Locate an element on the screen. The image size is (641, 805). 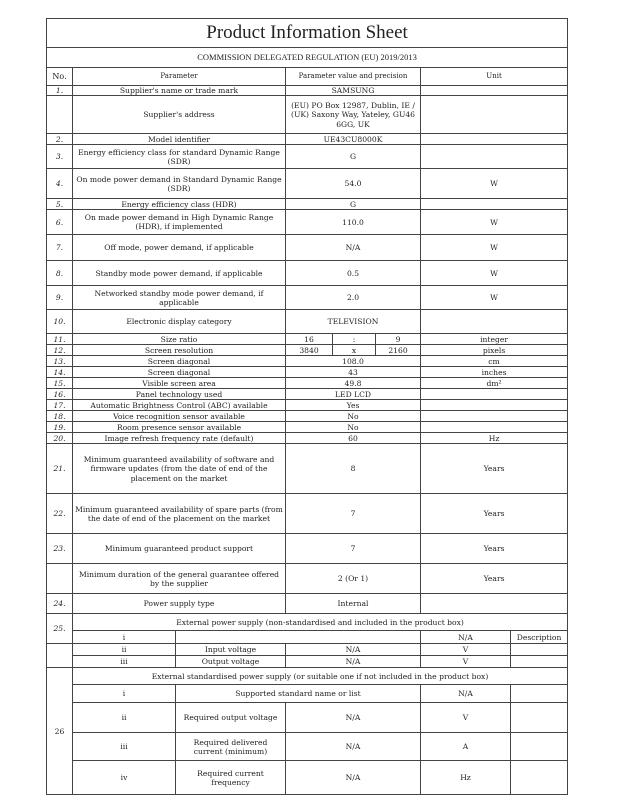
value-part: 2160 is located at coordinates (398, 350).